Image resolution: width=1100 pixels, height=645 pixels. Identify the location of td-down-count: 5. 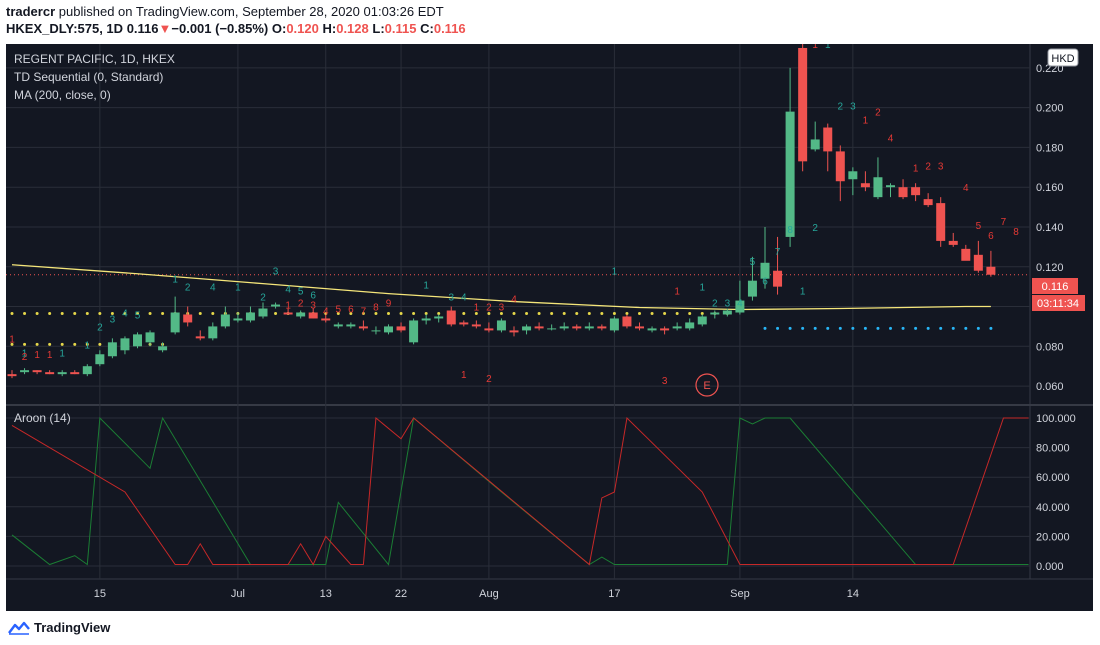
(339, 310).